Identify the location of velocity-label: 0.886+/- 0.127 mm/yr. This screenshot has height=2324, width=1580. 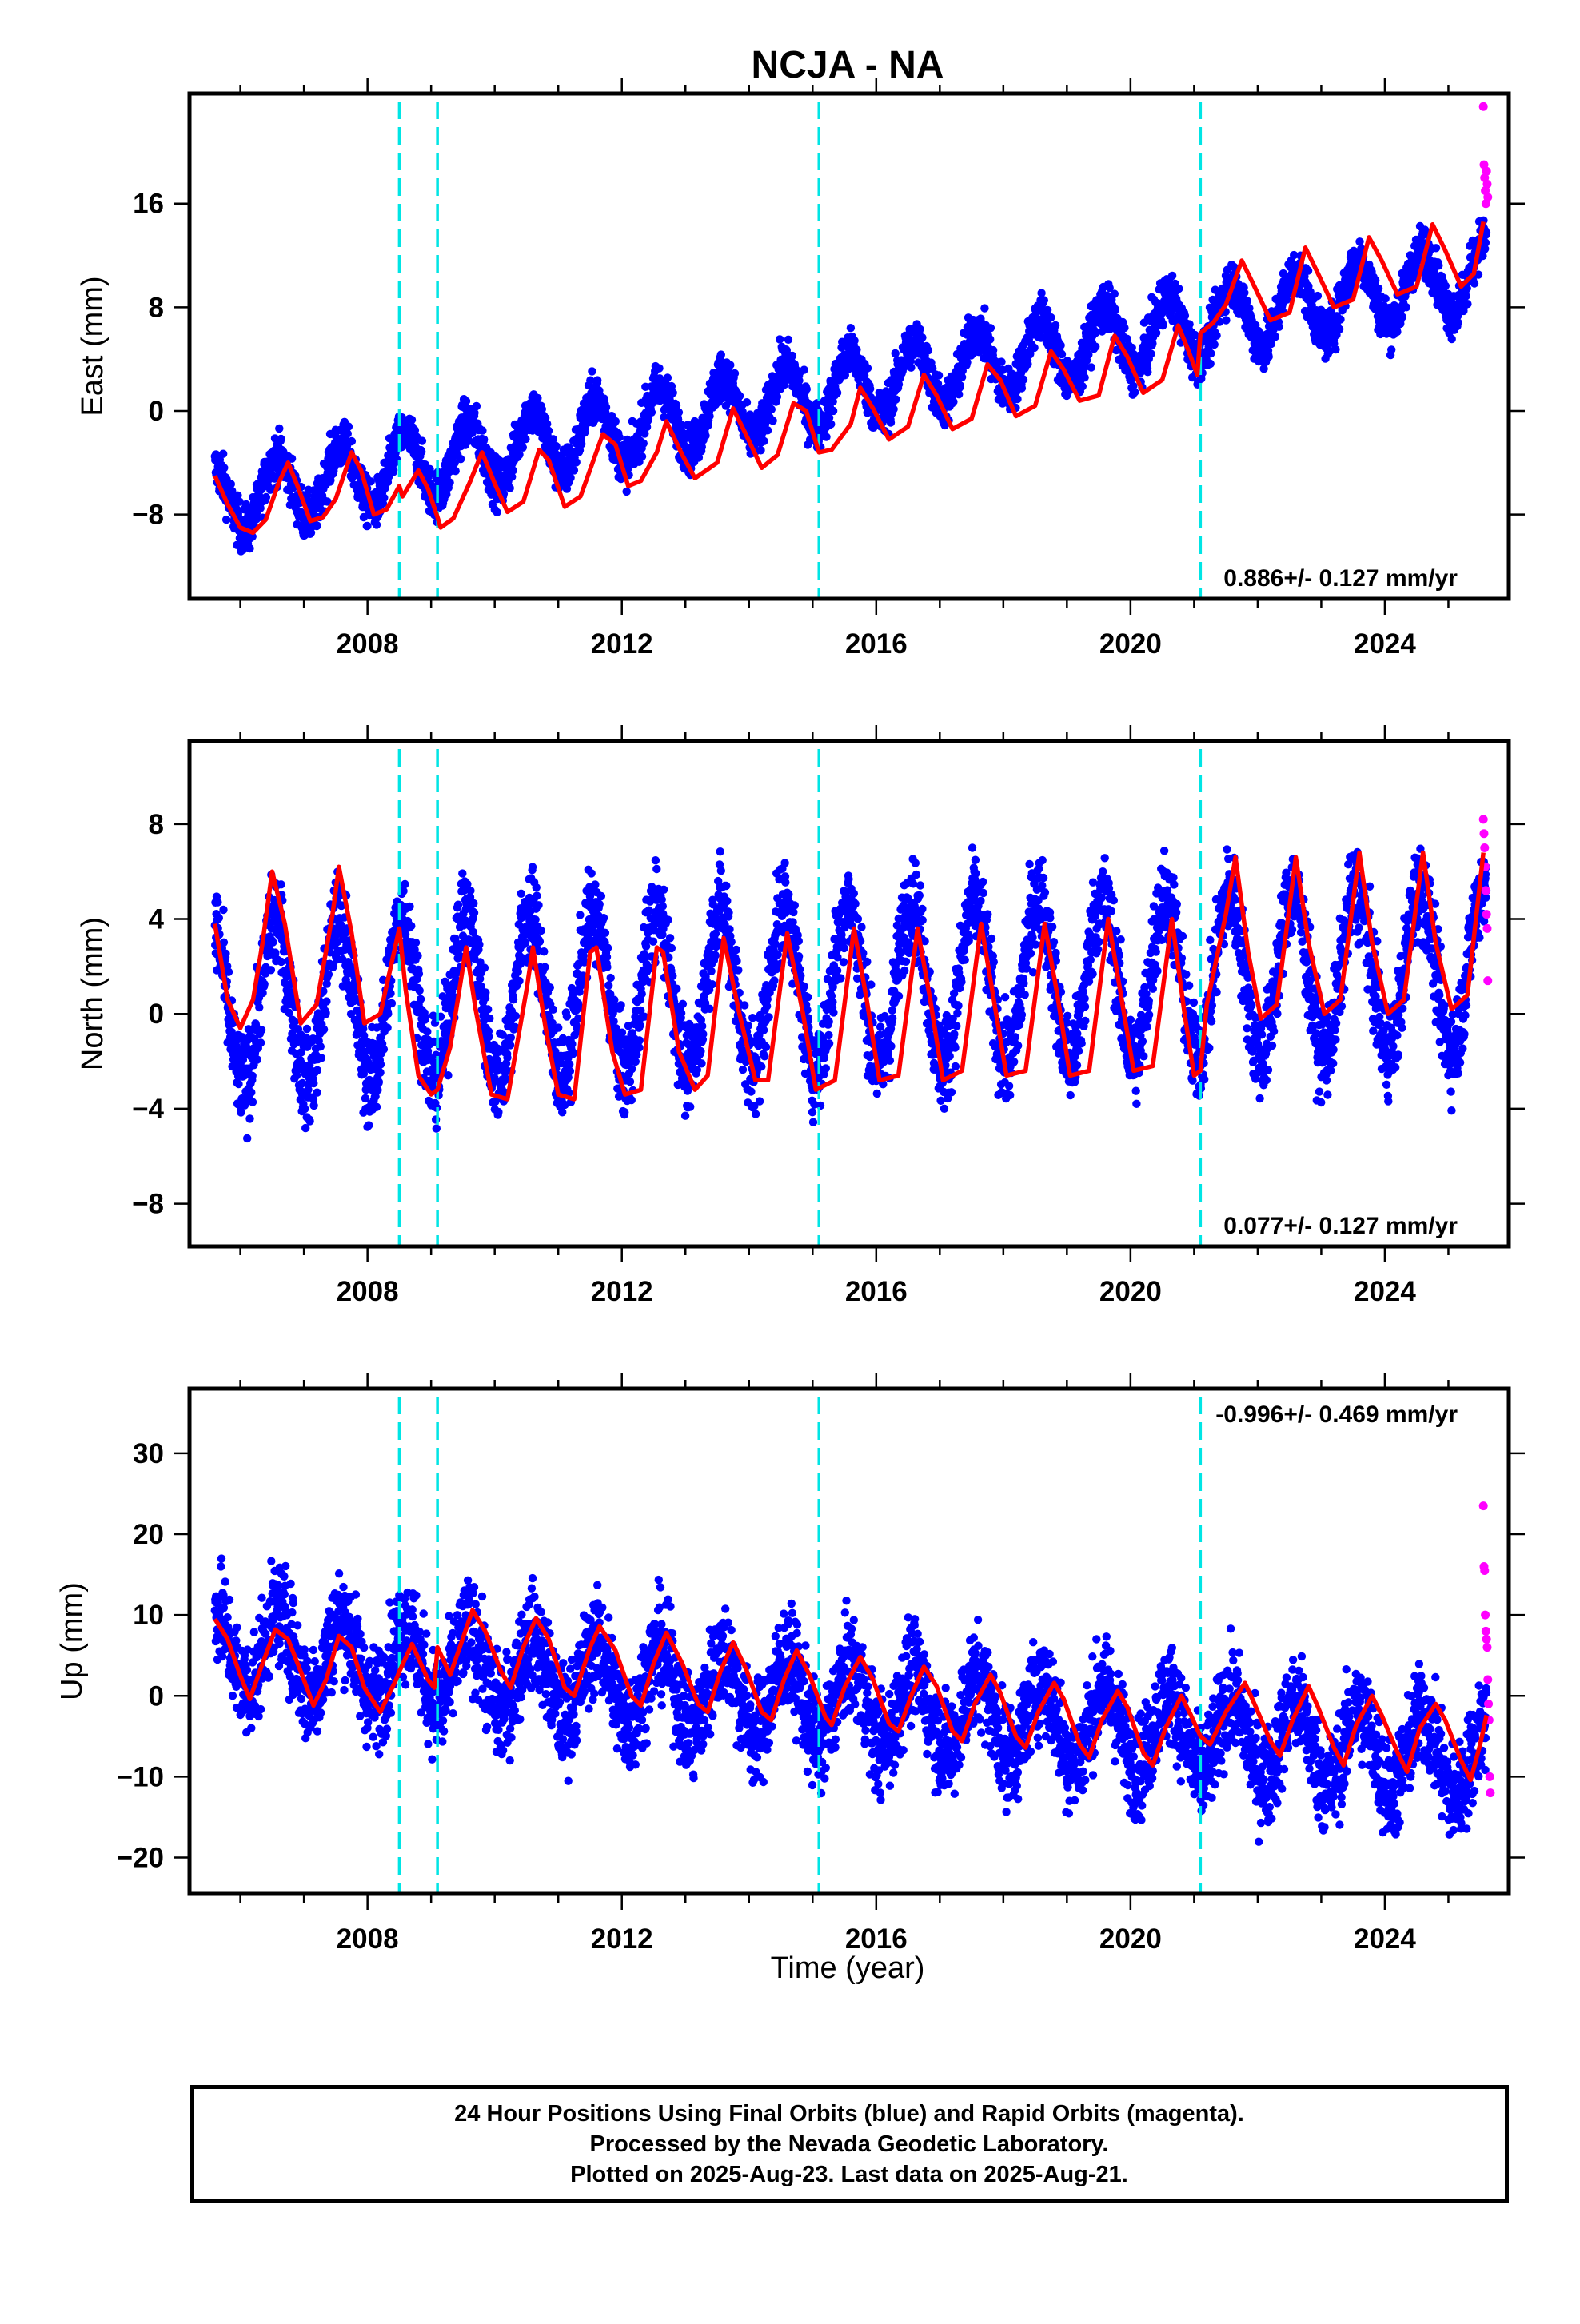
(1340, 579).